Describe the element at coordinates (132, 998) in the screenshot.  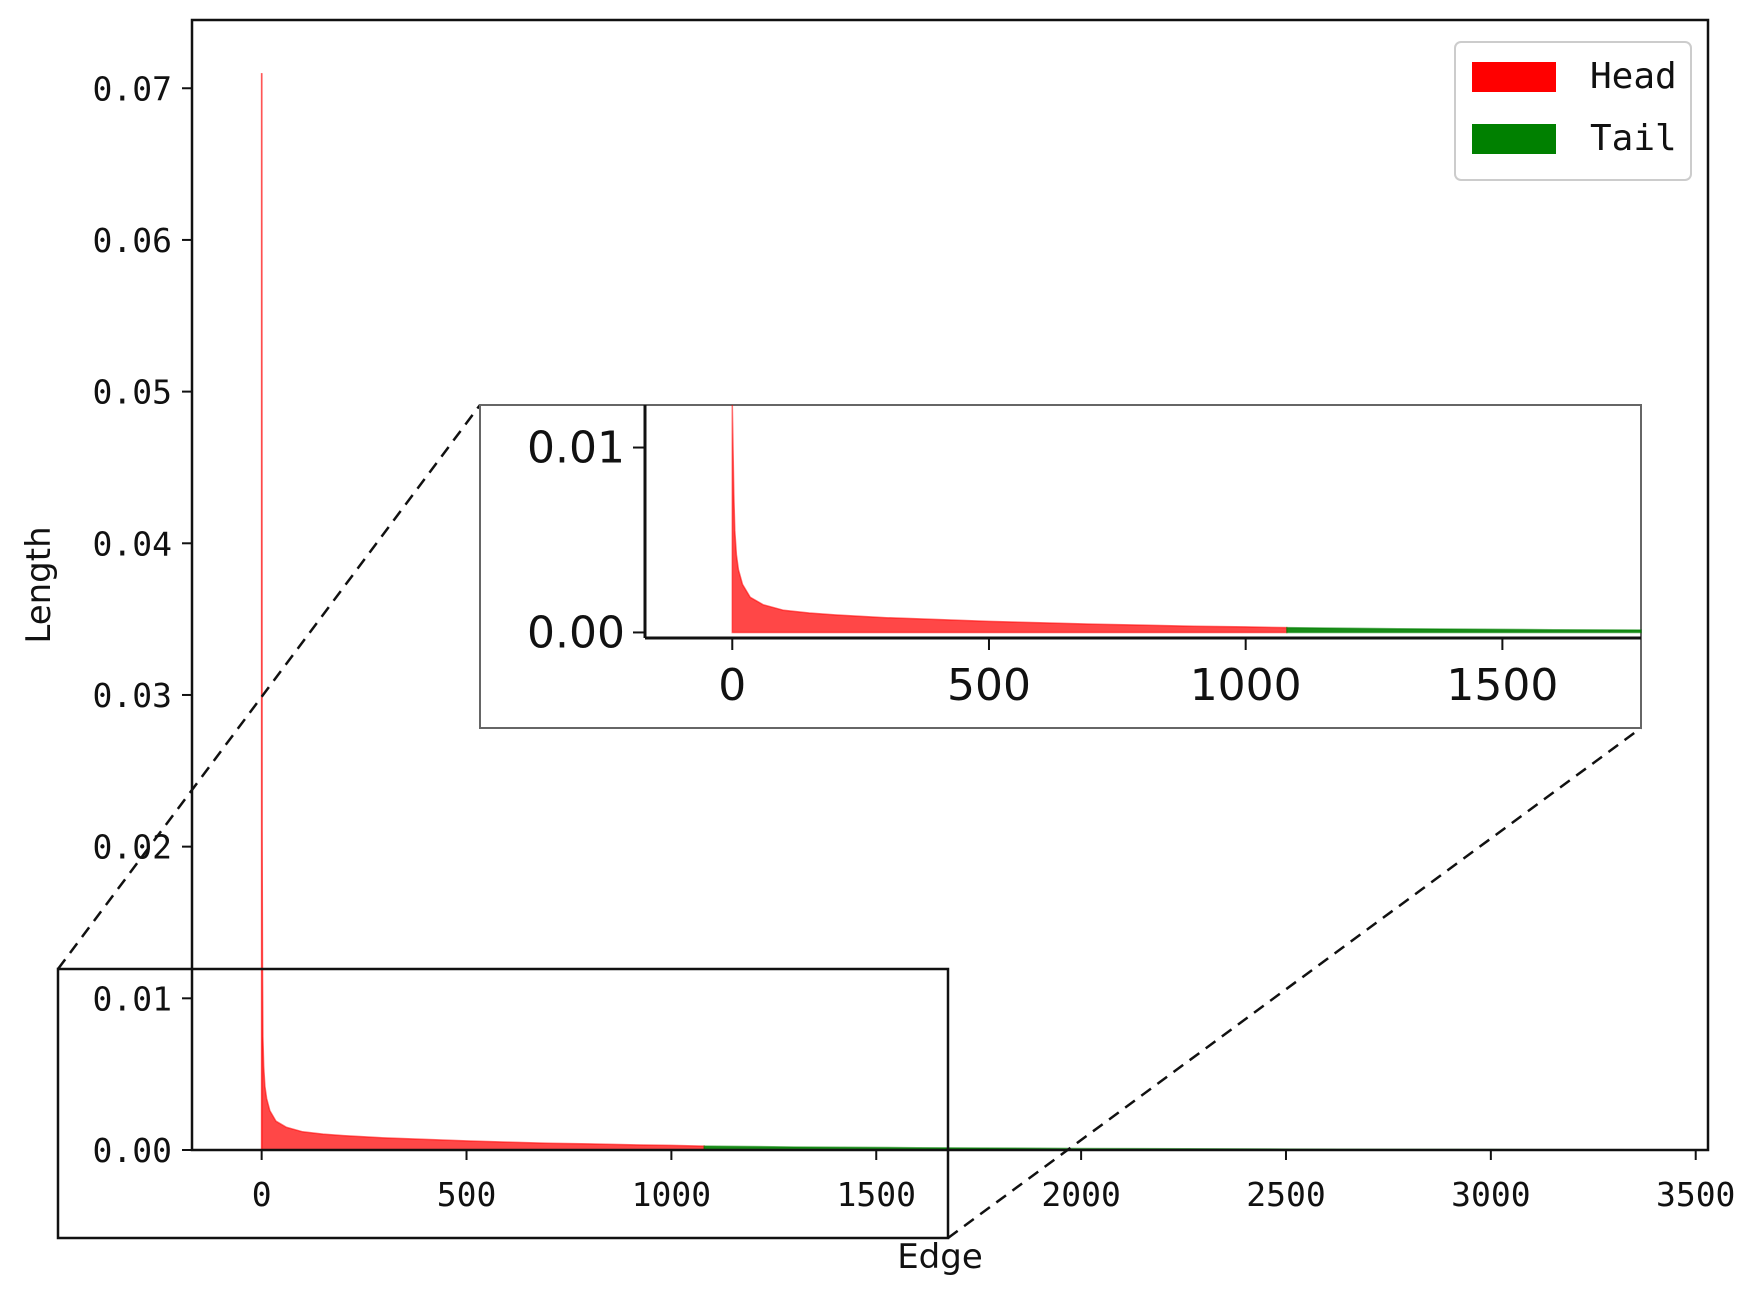
I see `main-y-tick-label: 0.01` at that location.